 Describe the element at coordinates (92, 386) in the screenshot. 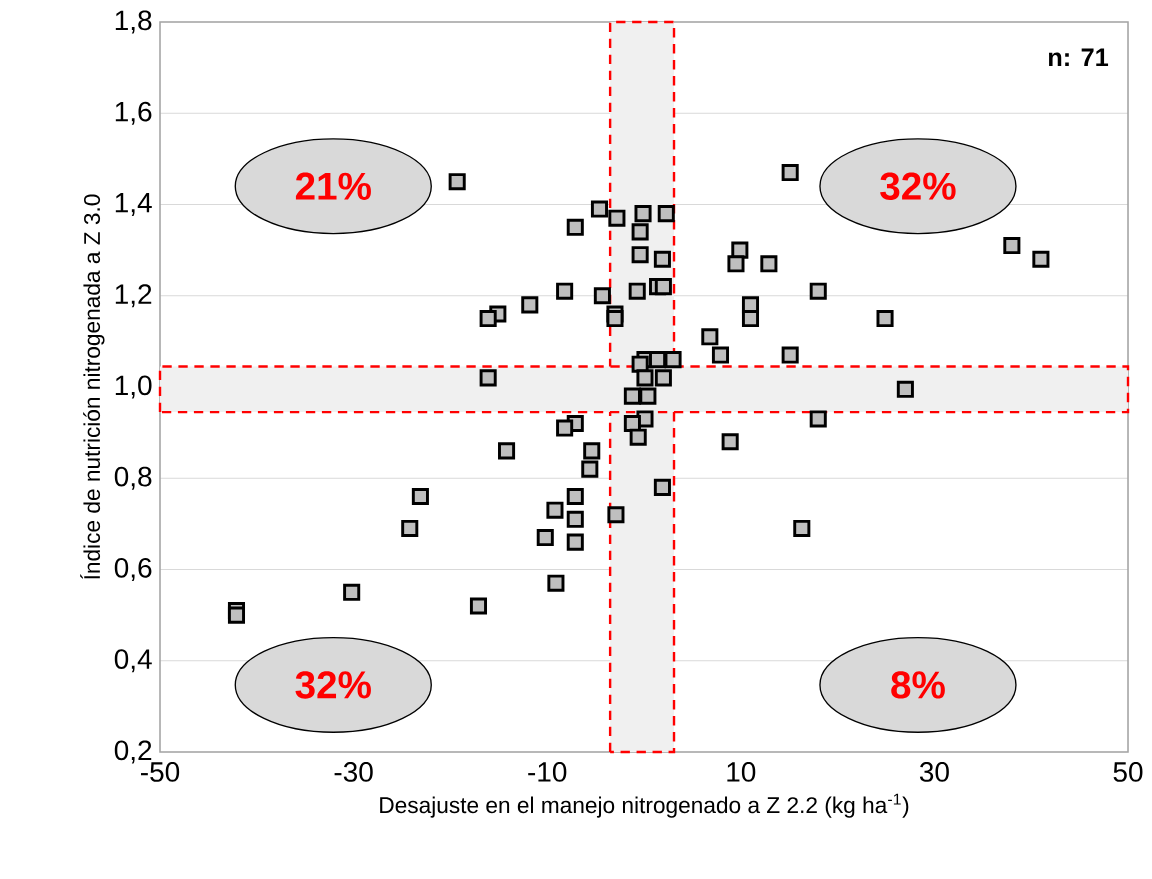

I see `y-axis-title: Índice de nutrición nitrogenada a Z 3.0` at that location.